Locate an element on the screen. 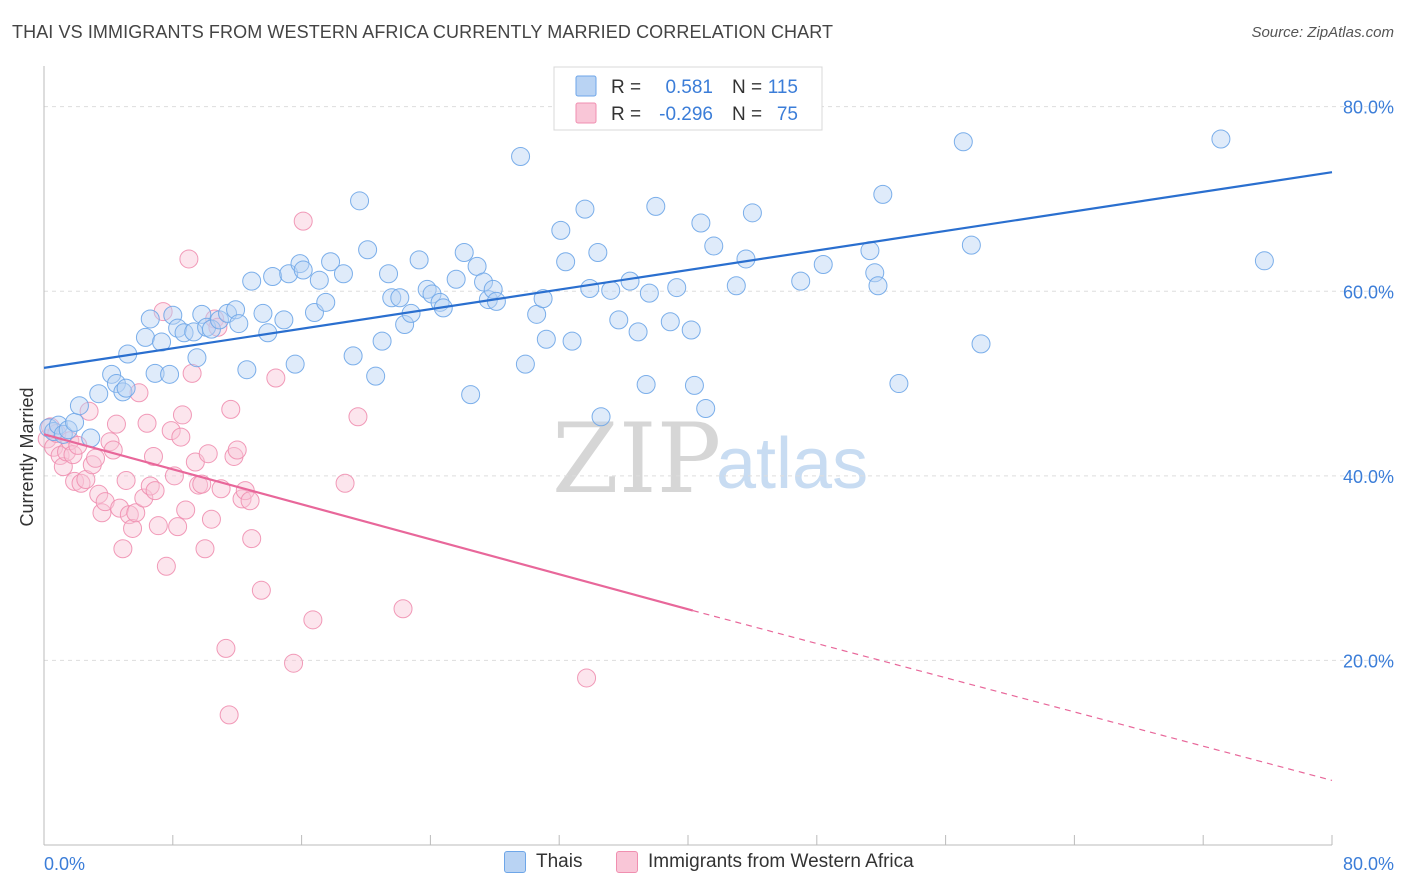 This screenshot has height=892, width=1406. legend-r-value-2: -0.296 is located at coordinates (686, 114).